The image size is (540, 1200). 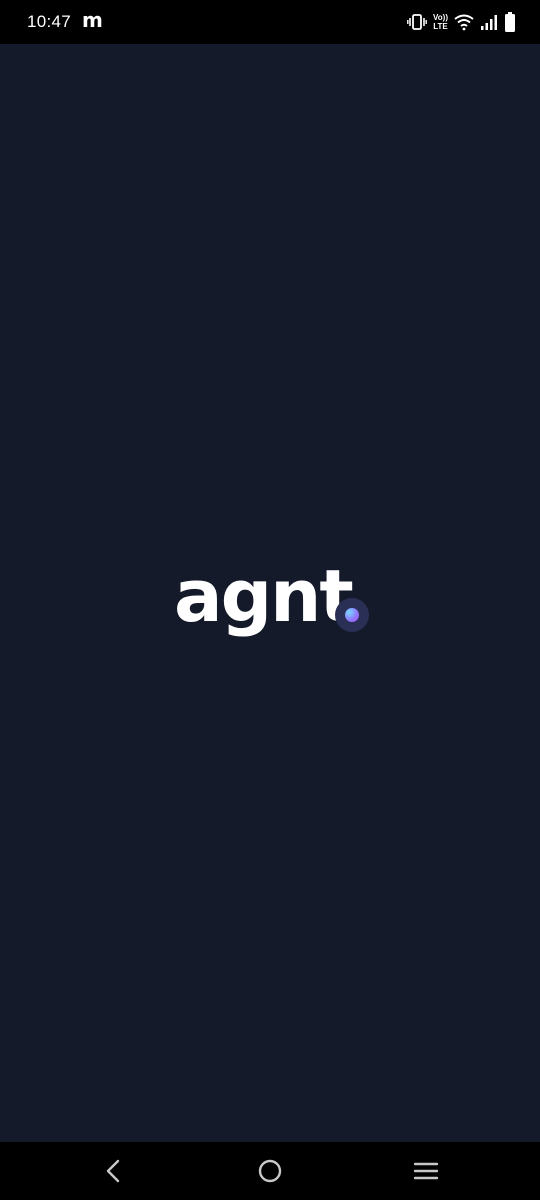 I want to click on home-button, so click(x=270, y=1171).